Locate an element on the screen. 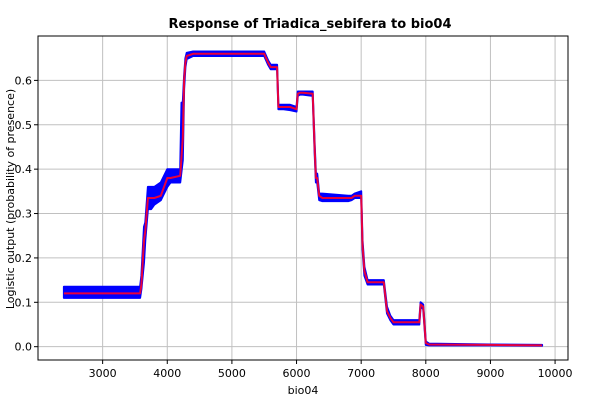 Image resolution: width=600 pixels, height=400 pixels. x-tick-label: 6000 is located at coordinates (297, 373).